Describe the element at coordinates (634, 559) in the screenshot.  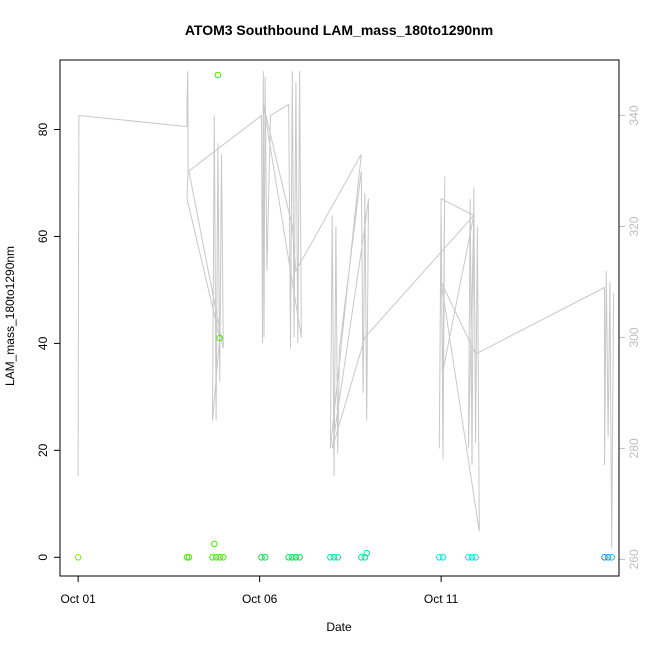
I see `y2-tick-label: 260` at that location.